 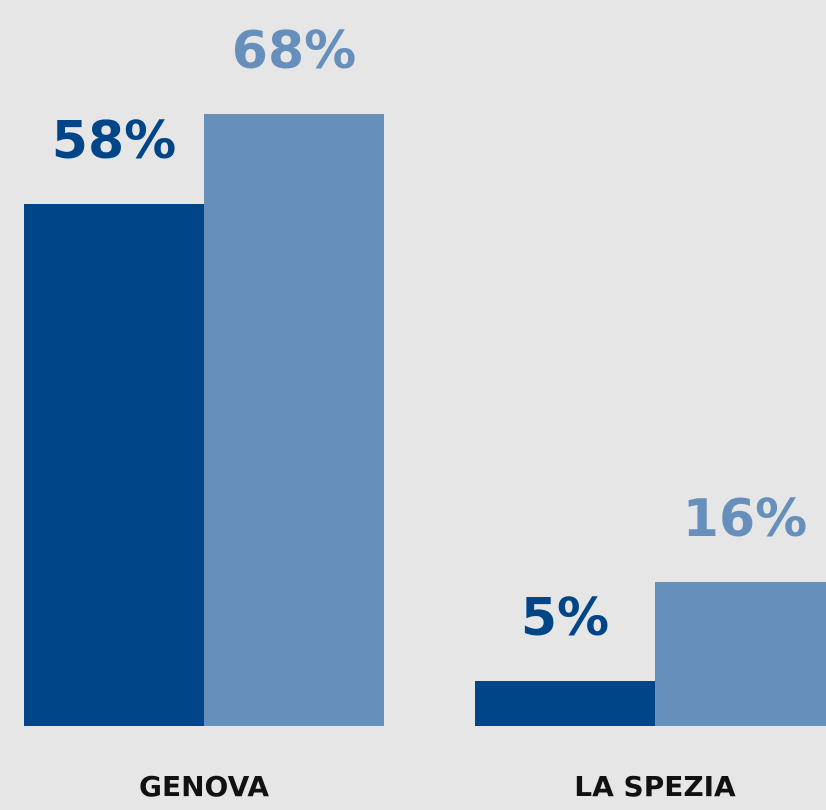 I want to click on value-label: 68%, so click(x=294, y=51).